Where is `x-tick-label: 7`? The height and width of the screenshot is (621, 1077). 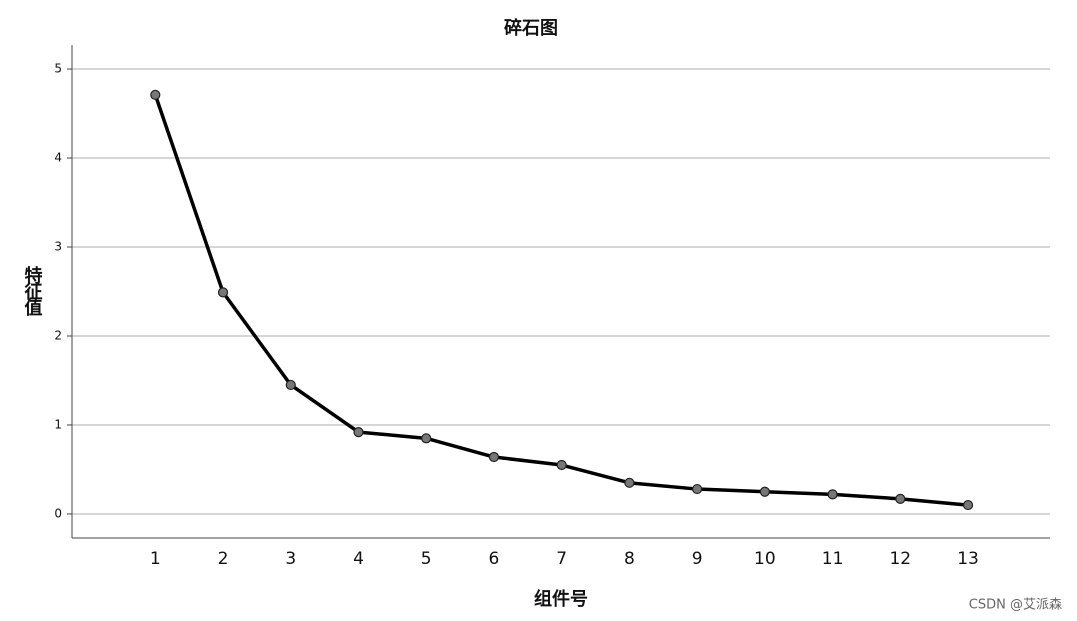
x-tick-label: 7 is located at coordinates (561, 559).